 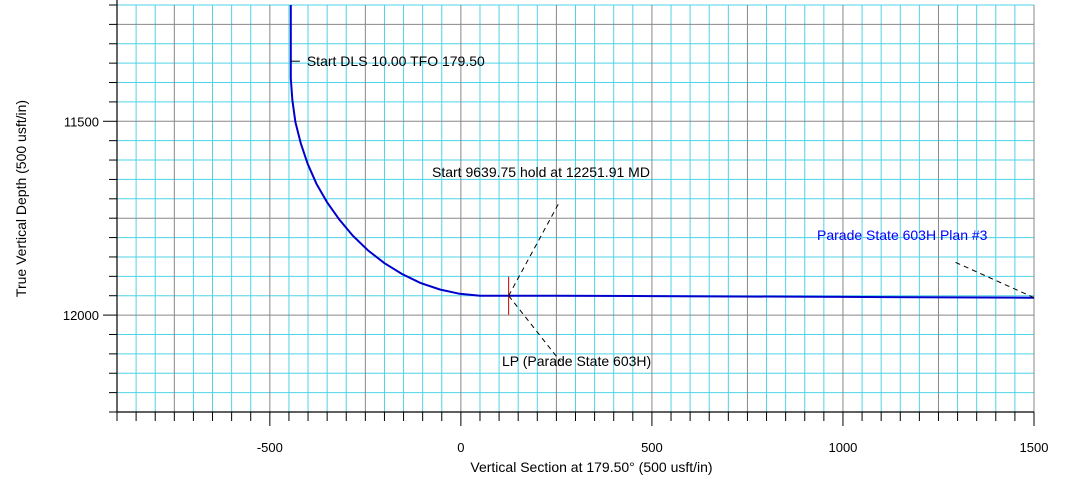 What do you see at coordinates (842, 447) in the screenshot?
I see `x-tick-label: 1000` at bounding box center [842, 447].